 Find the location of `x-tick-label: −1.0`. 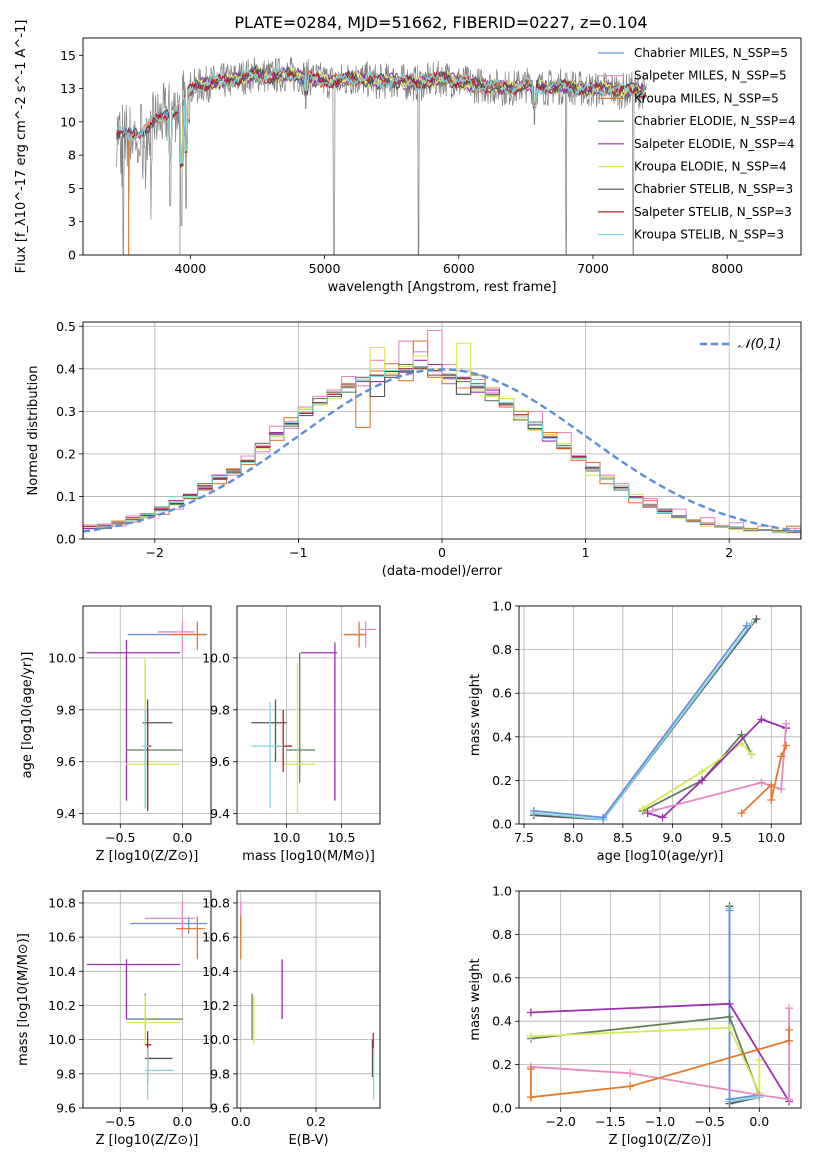

x-tick-label: −1.0 is located at coordinates (660, 1121).